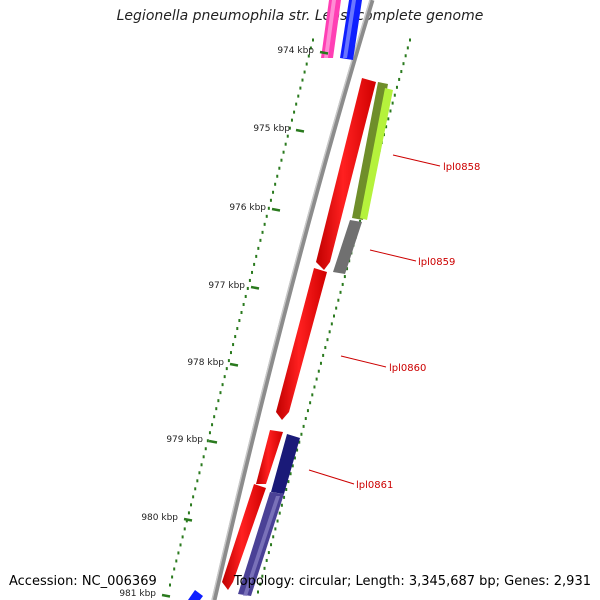 The height and width of the screenshot is (600, 600). Describe the element at coordinates (137, 594) in the screenshot. I see `scale-tick-label: 981 kbp` at that location.